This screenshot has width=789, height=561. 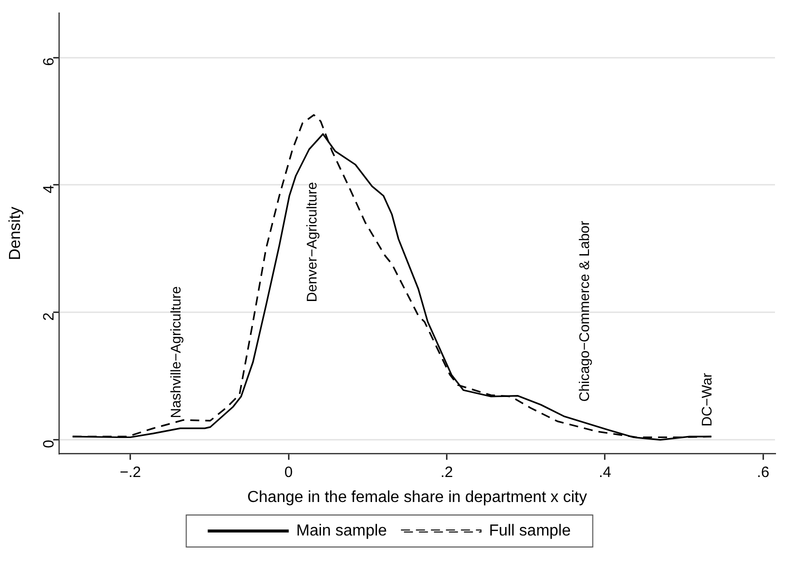 I want to click on x-tick-label: .4, so click(x=605, y=472).